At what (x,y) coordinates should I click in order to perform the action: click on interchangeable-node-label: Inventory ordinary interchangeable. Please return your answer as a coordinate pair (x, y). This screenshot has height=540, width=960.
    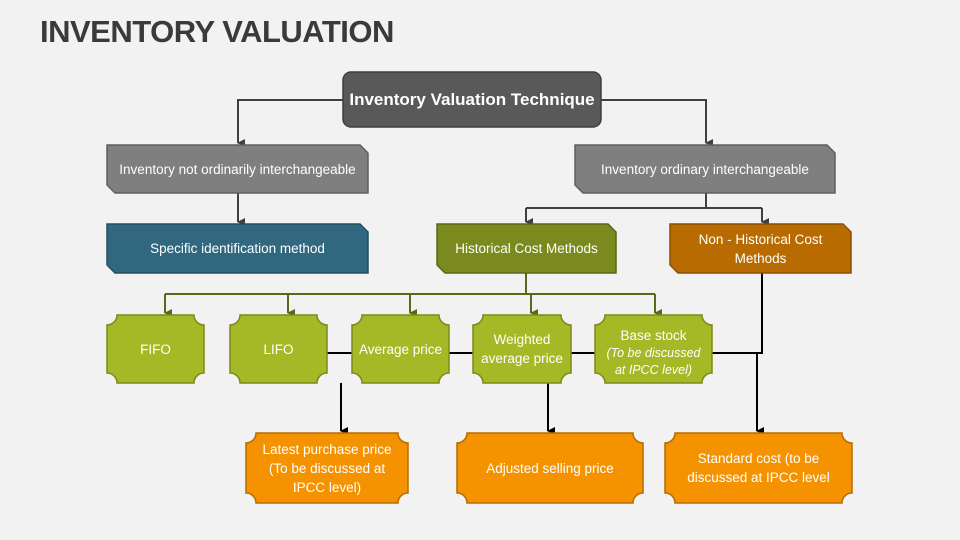
    Looking at the image, I should click on (705, 169).